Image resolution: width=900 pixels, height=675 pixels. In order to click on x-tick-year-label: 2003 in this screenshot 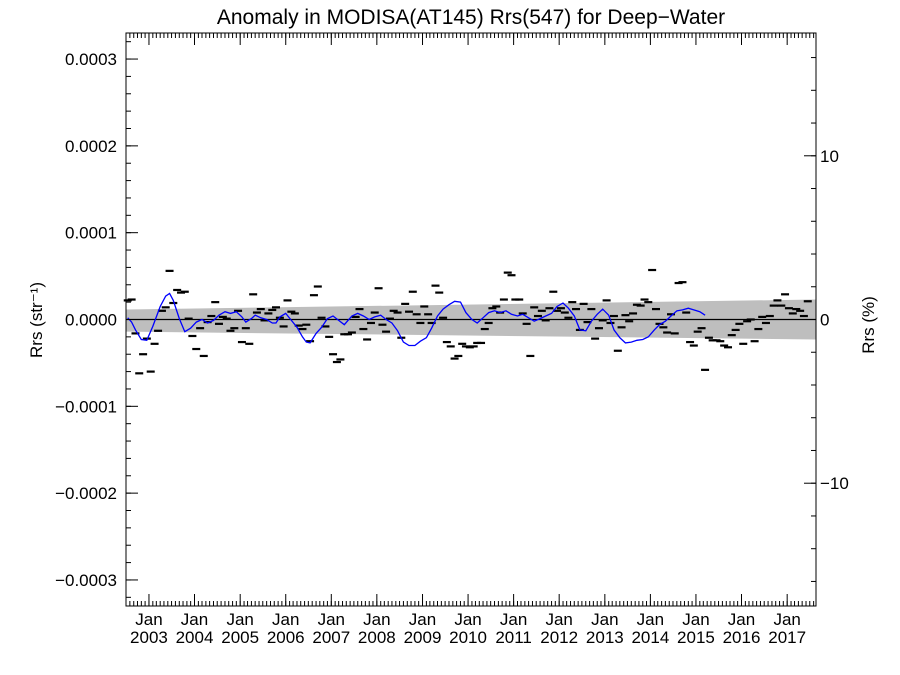, I will do `click(149, 637)`.